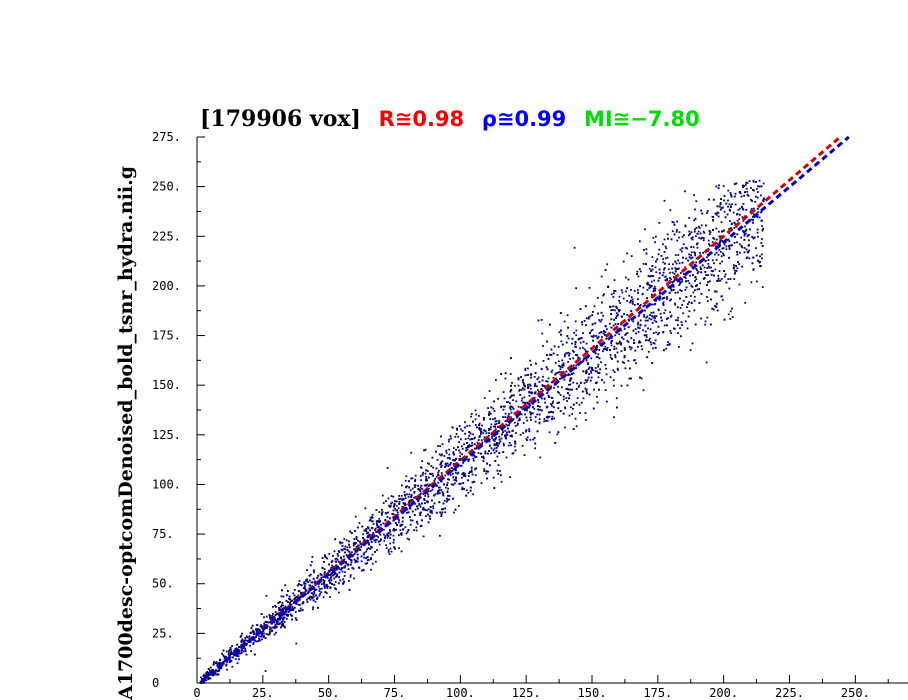  I want to click on y-tick-label: 275., so click(166, 137).